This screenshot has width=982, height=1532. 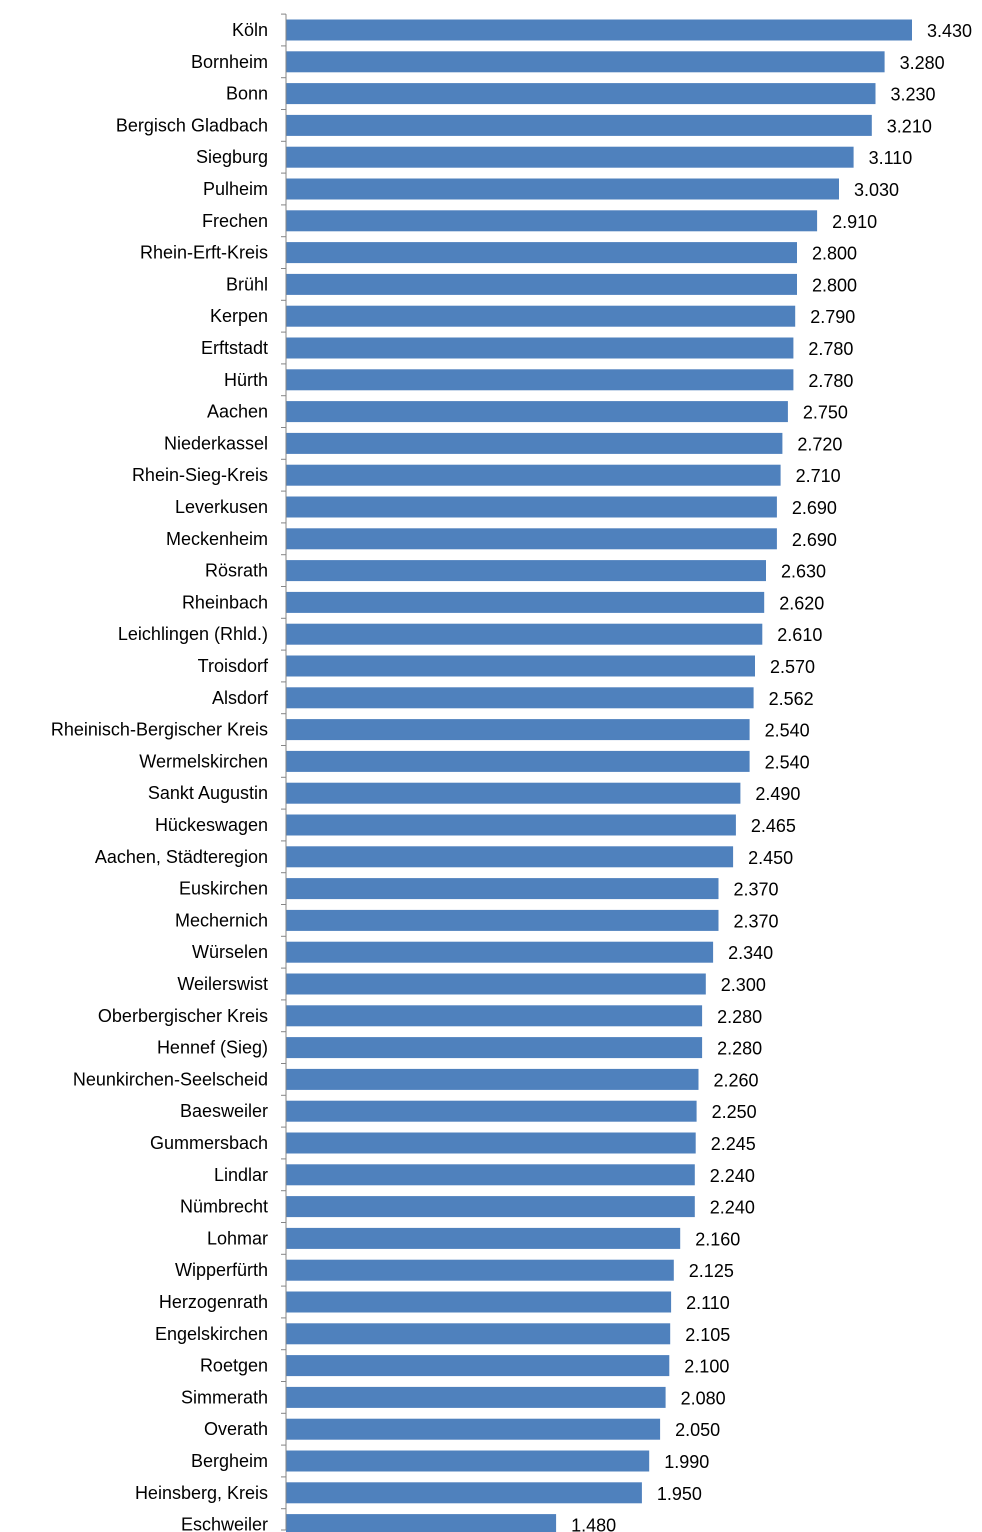 What do you see at coordinates (734, 1112) in the screenshot?
I see `value-label: 2.250` at bounding box center [734, 1112].